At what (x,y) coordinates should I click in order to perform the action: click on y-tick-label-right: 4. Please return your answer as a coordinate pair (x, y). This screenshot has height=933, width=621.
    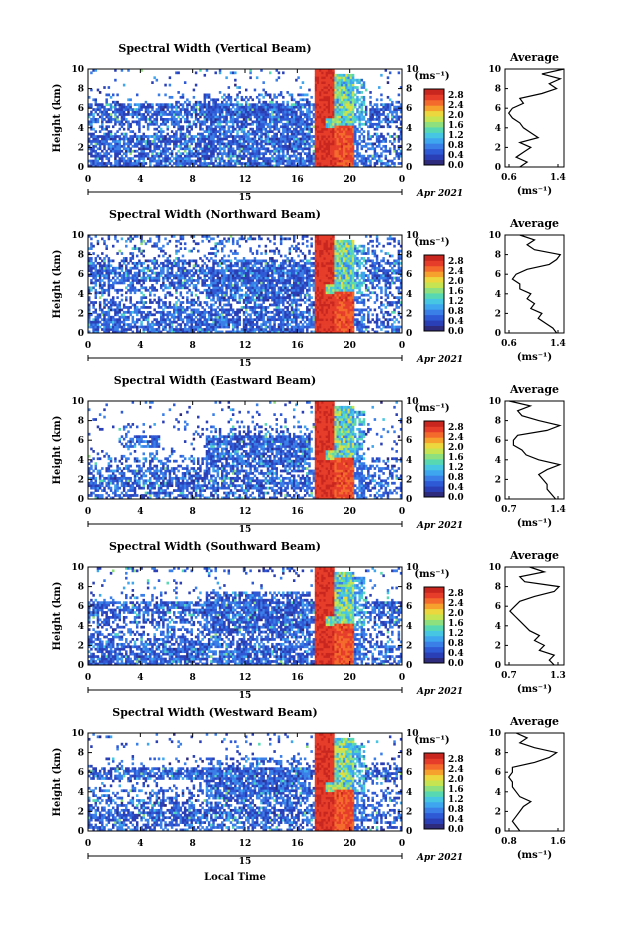
    Looking at the image, I should click on (409, 129).